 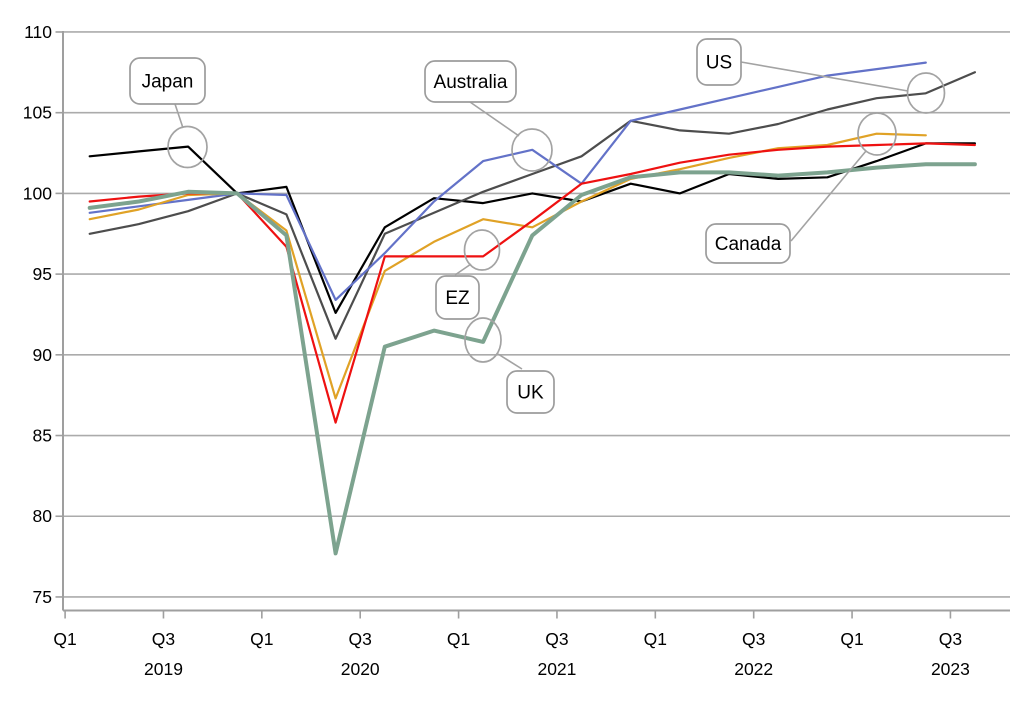 I want to click on callout-box-canada, so click(x=748, y=243).